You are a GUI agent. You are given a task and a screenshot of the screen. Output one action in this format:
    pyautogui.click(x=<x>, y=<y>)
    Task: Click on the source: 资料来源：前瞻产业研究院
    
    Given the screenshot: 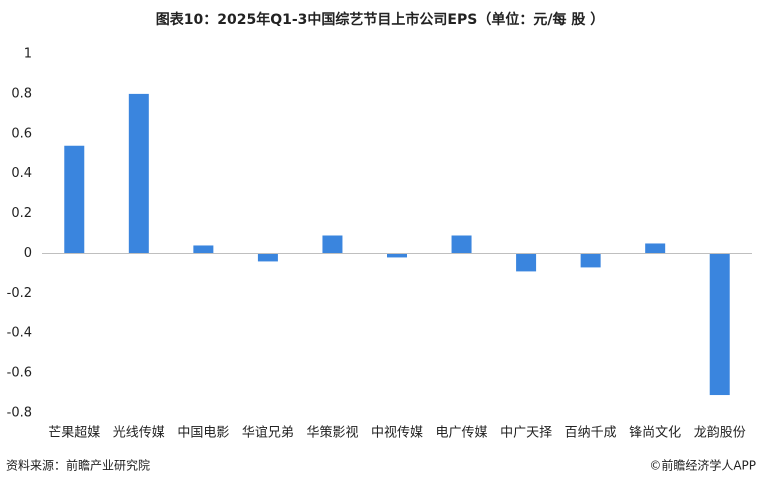 What is the action you would take?
    pyautogui.click(x=78, y=465)
    